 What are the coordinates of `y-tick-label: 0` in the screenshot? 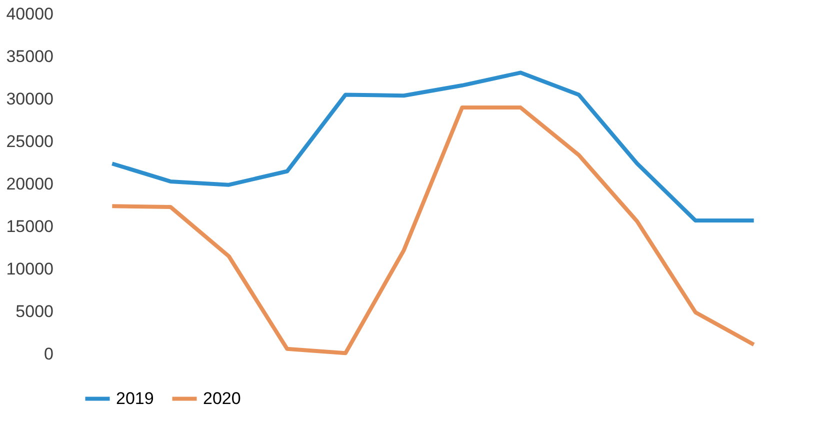 It's located at (49, 354).